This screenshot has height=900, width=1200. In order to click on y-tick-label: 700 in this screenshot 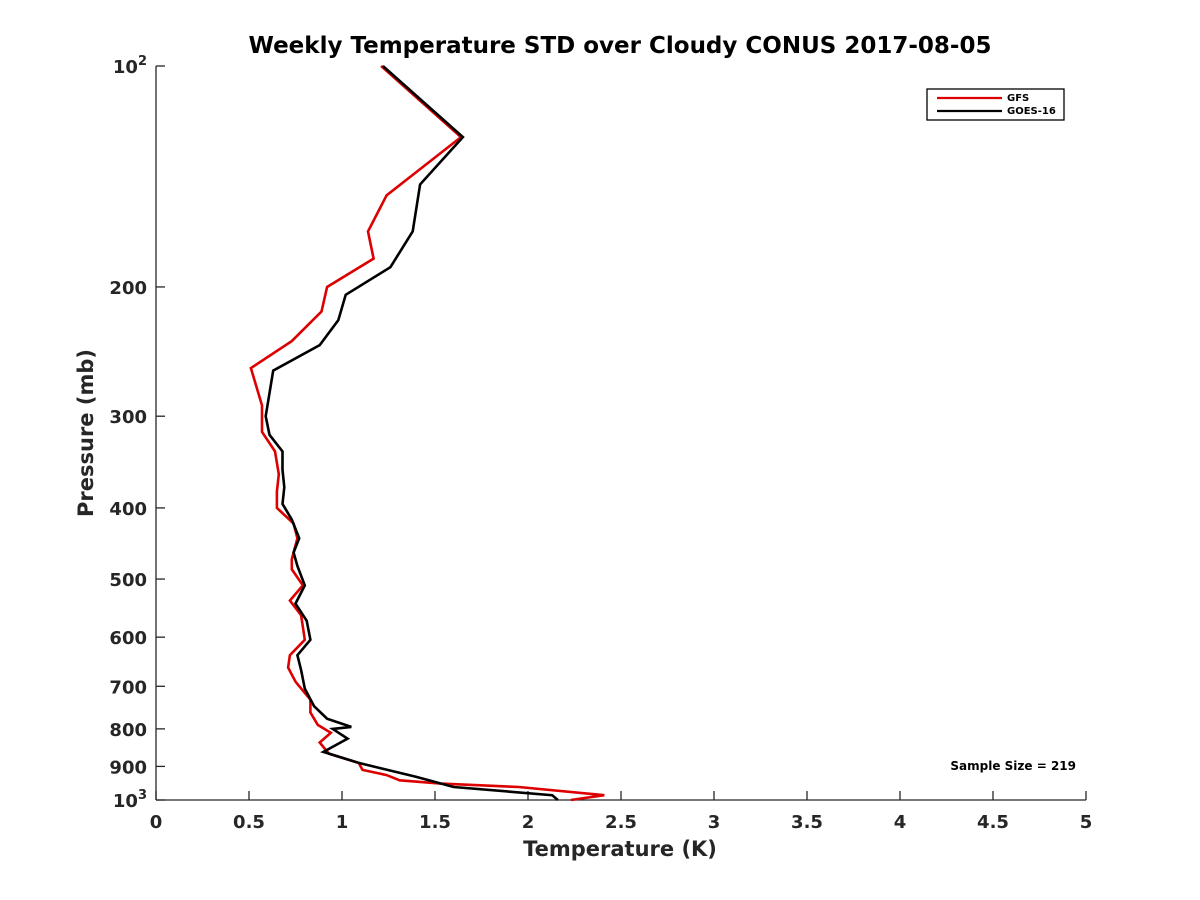, I will do `click(128, 687)`.